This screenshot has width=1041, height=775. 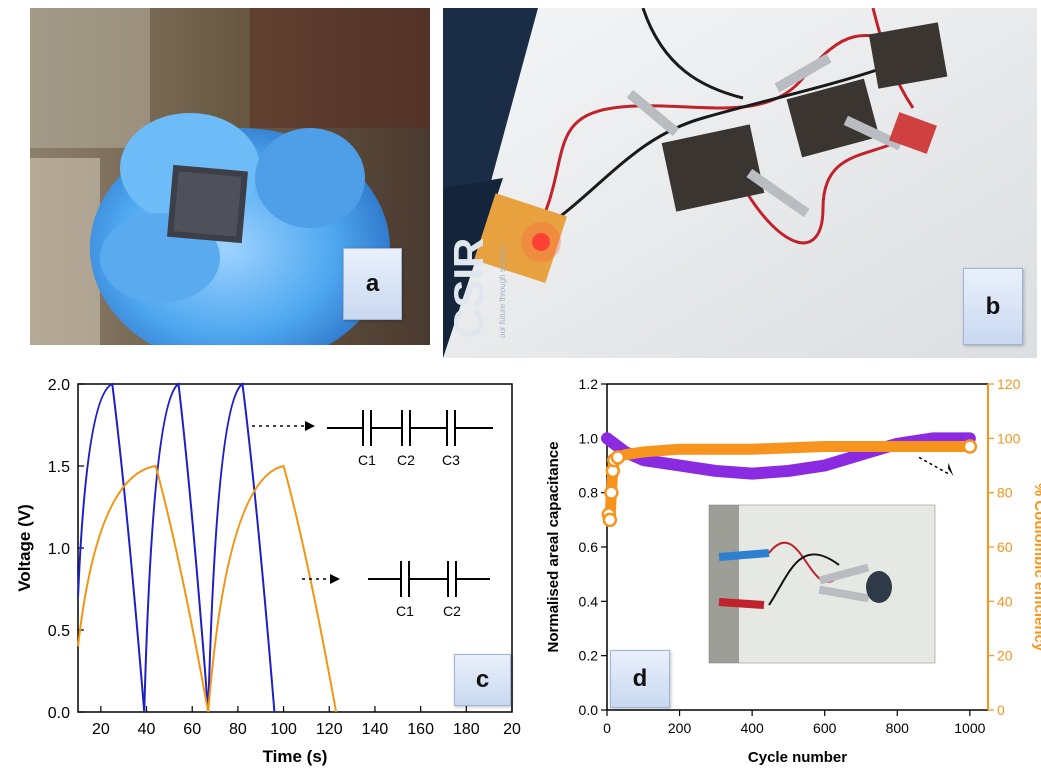 I want to click on y-tick-label: 0.4, so click(x=589, y=601).